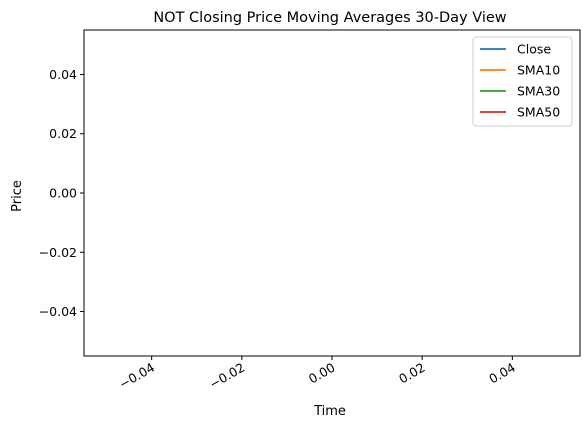 The width and height of the screenshot is (587, 429). Describe the element at coordinates (534, 49) in the screenshot. I see `legend-label-close: Close` at that location.